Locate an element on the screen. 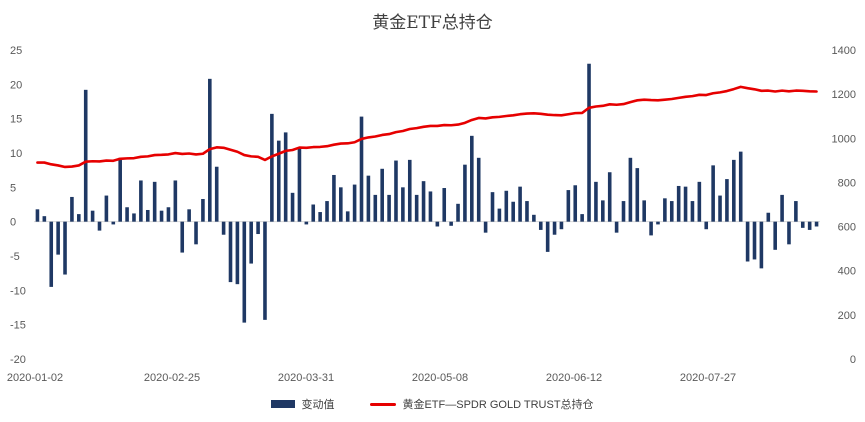 The image size is (865, 422). chart-title: 黄金ETF总持仓 is located at coordinates (432, 23).